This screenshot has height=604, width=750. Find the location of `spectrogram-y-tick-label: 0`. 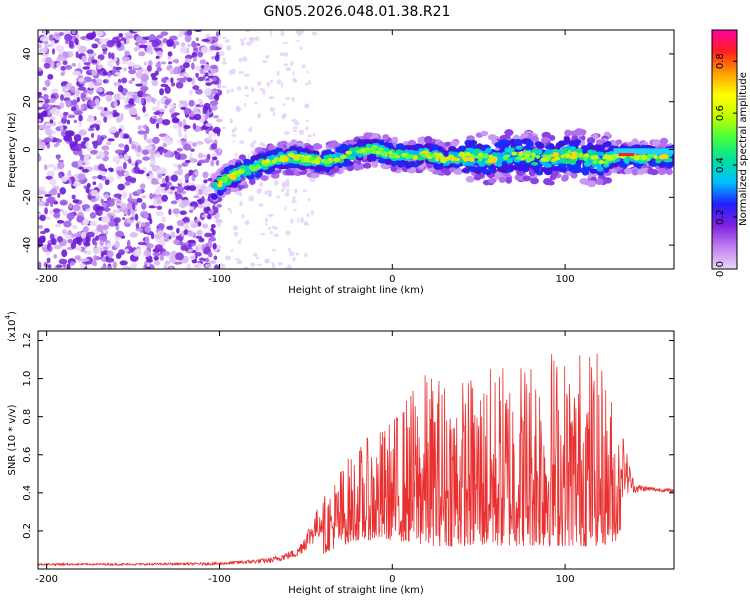

spectrogram-y-tick-label: 0 is located at coordinates (27, 149).